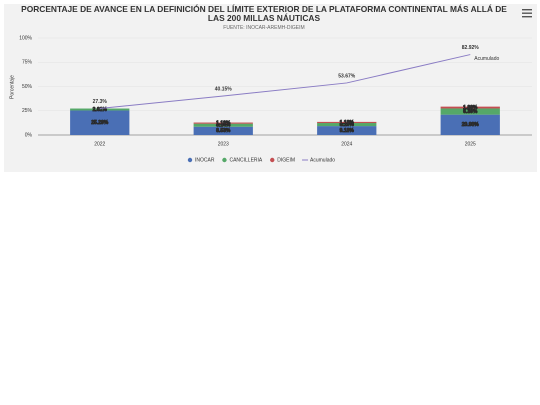  Describe the element at coordinates (27, 111) in the screenshot. I see `y-tick-label: 25%` at that location.